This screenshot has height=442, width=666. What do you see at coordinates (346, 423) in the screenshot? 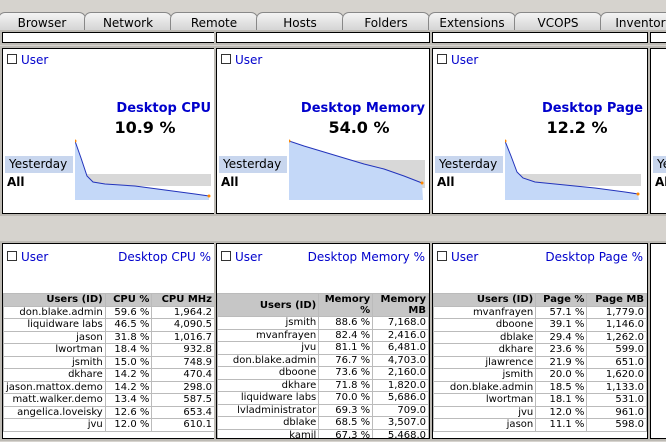
I see `cell: 68.5 %` at bounding box center [346, 423].